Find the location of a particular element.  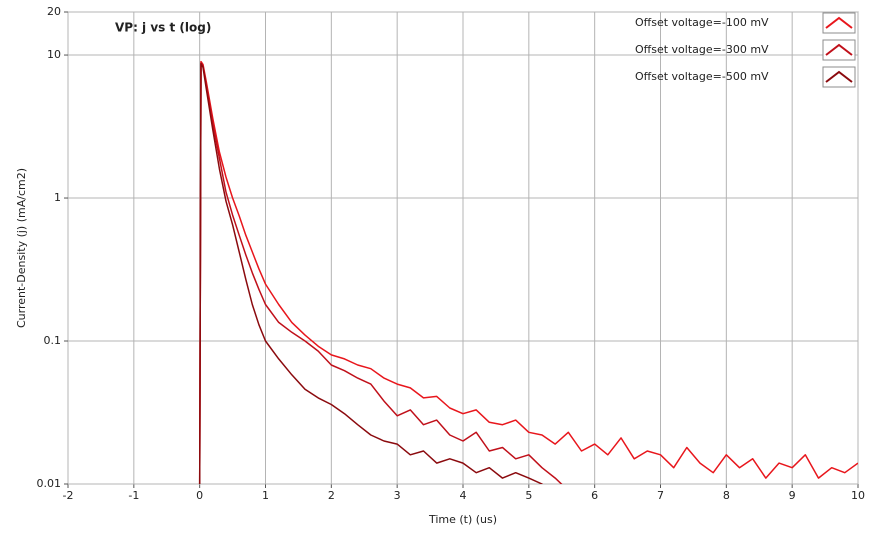

x-tick-label: -2 is located at coordinates (68, 495).